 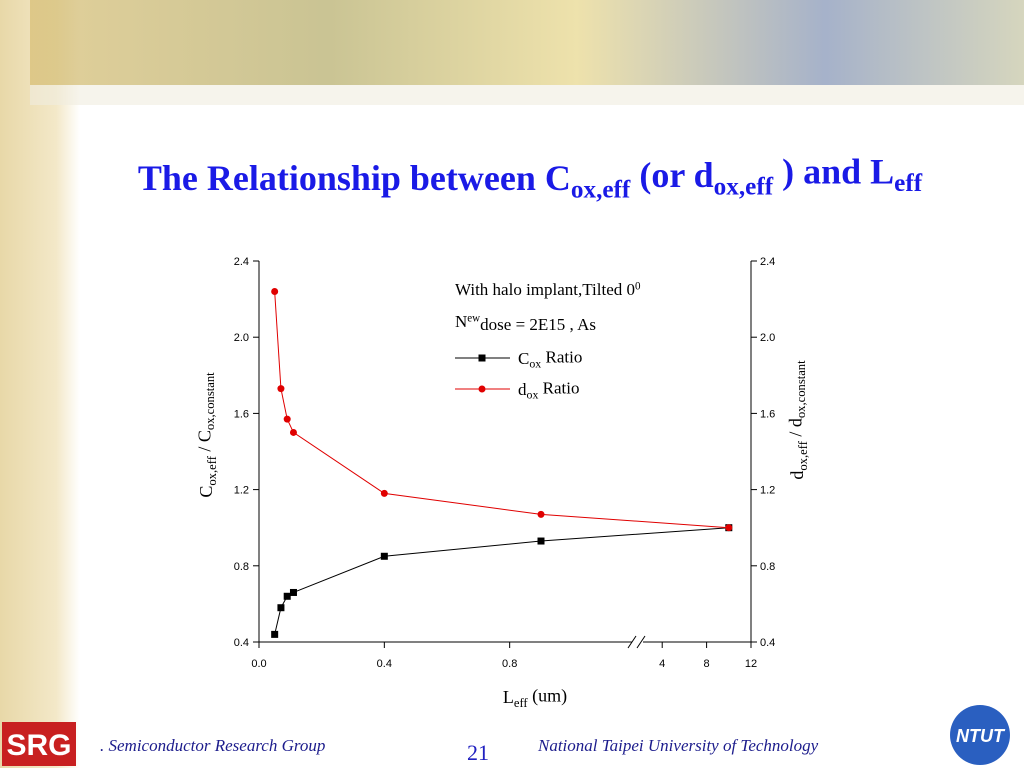 I want to click on y-axis-label: Cox,eff / Cox,constant, so click(x=206, y=435).